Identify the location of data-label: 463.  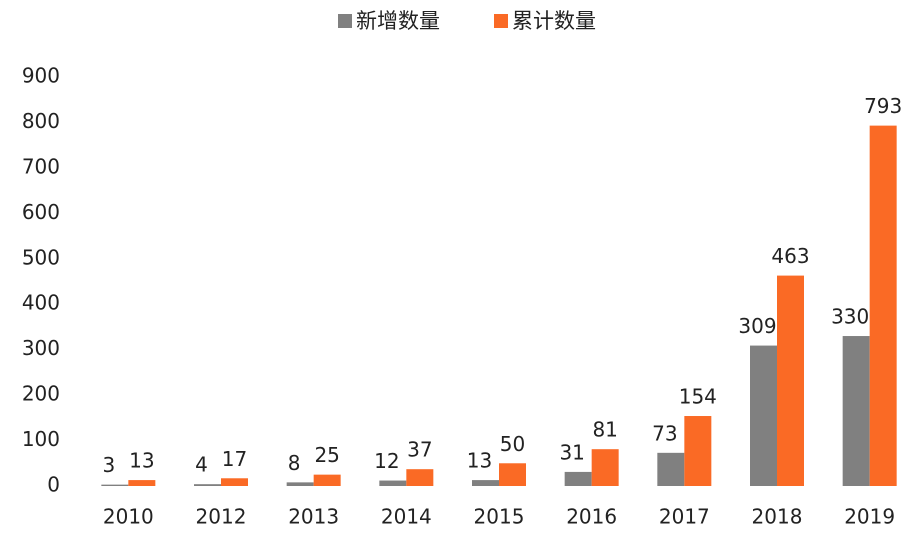
(790, 256).